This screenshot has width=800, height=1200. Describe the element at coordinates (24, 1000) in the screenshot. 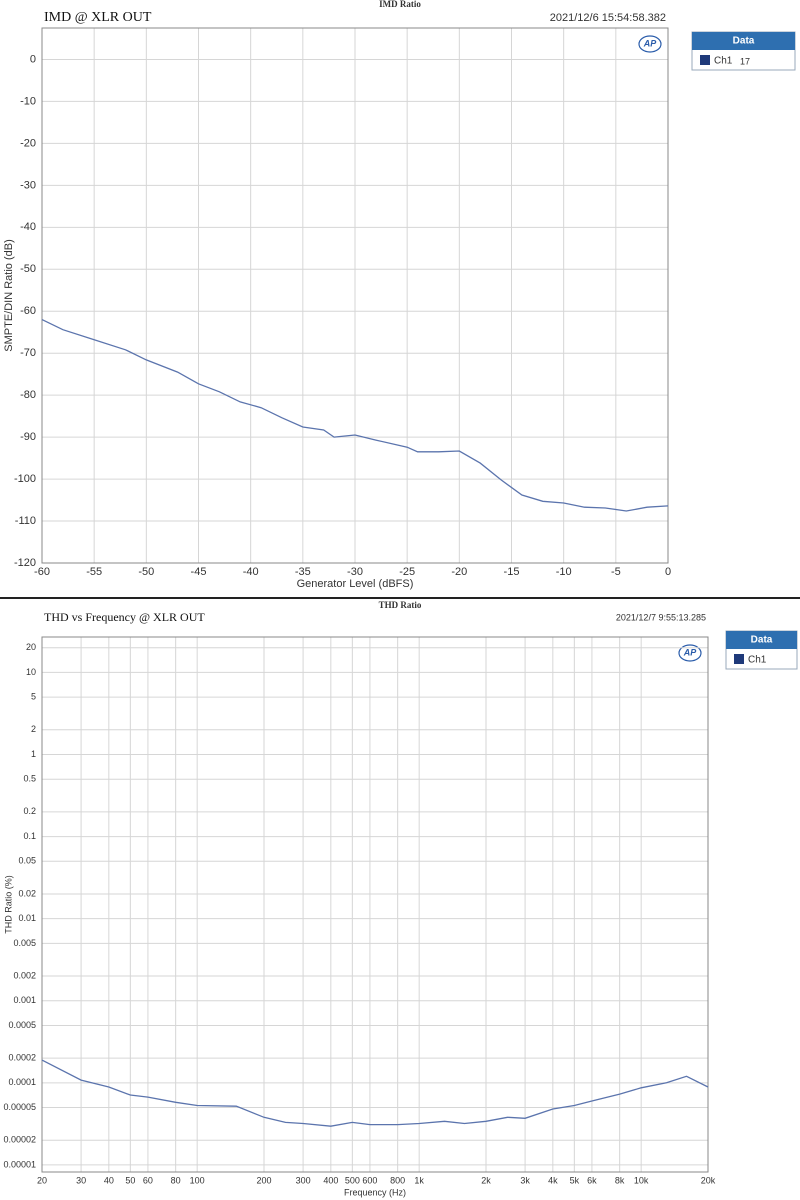

I see `y-tick-label: 0.001` at that location.